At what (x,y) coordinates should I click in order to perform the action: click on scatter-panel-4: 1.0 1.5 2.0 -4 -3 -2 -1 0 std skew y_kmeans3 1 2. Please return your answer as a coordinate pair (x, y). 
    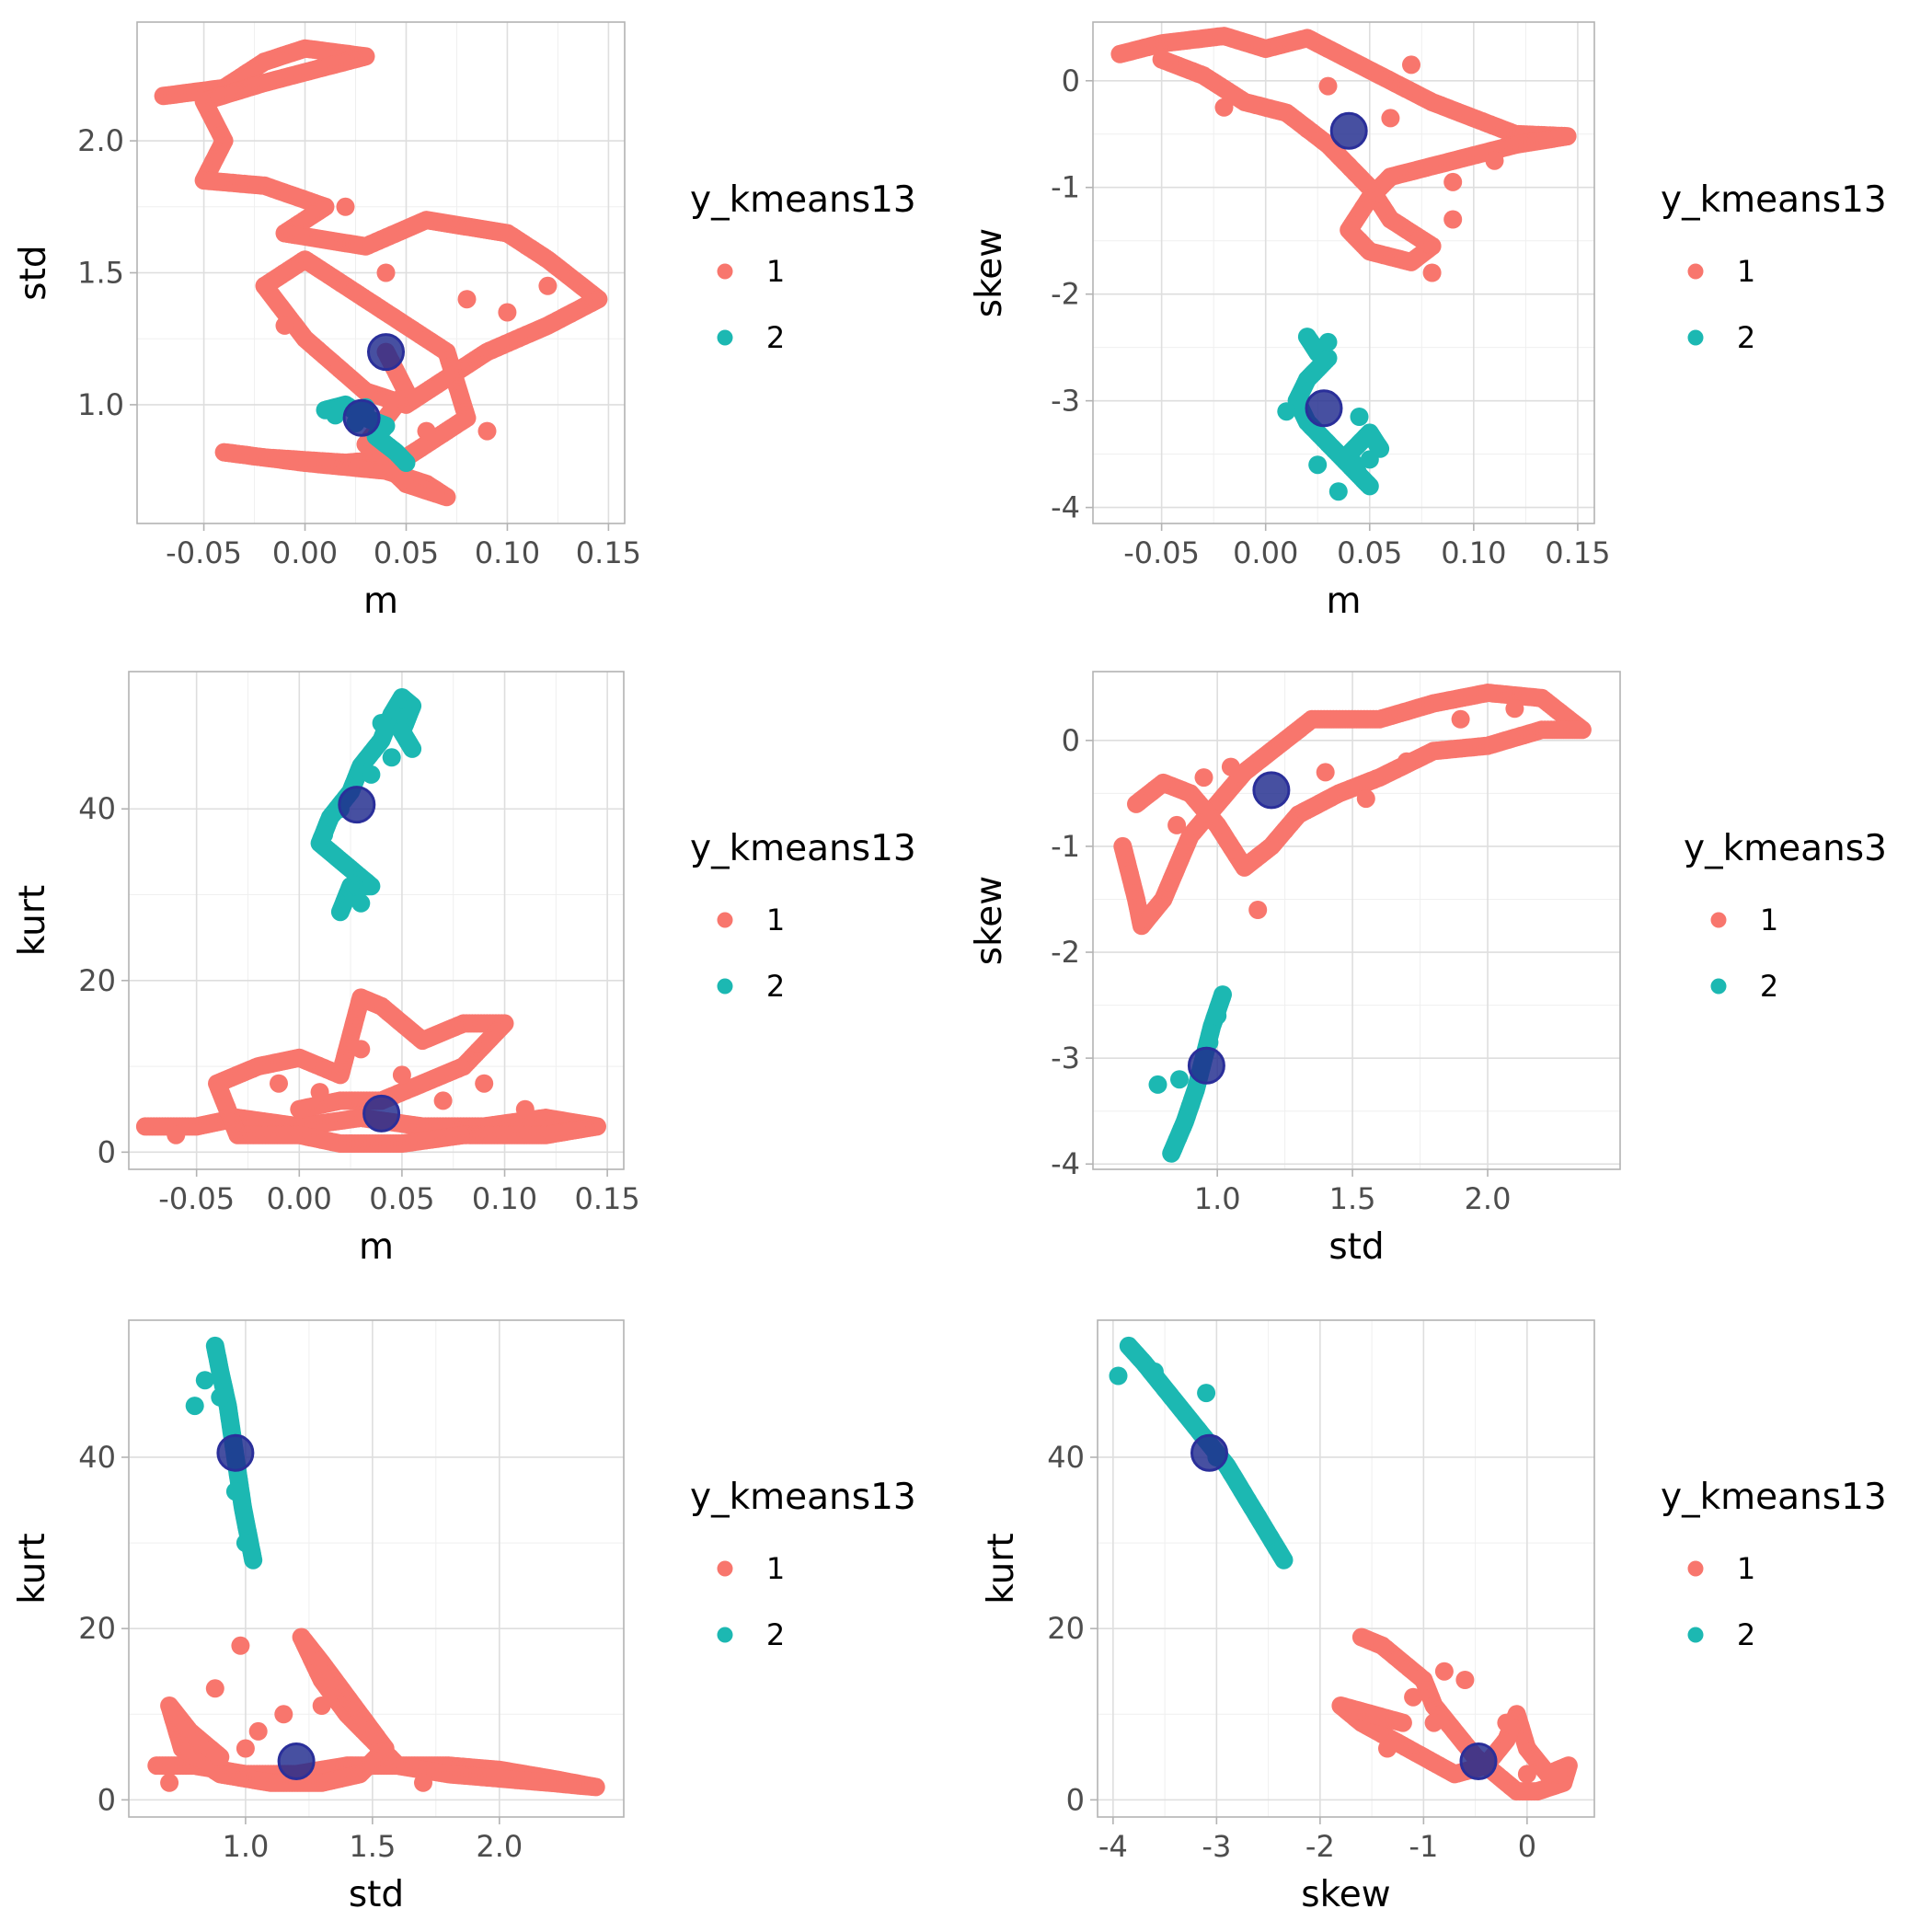
    Looking at the image, I should click on (1428, 970).